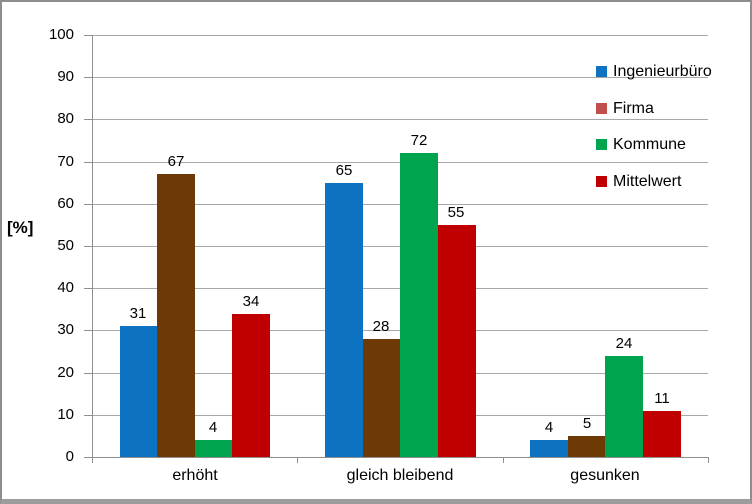 Image resolution: width=752 pixels, height=504 pixels. Describe the element at coordinates (649, 144) in the screenshot. I see `legend-label: Kommune` at that location.